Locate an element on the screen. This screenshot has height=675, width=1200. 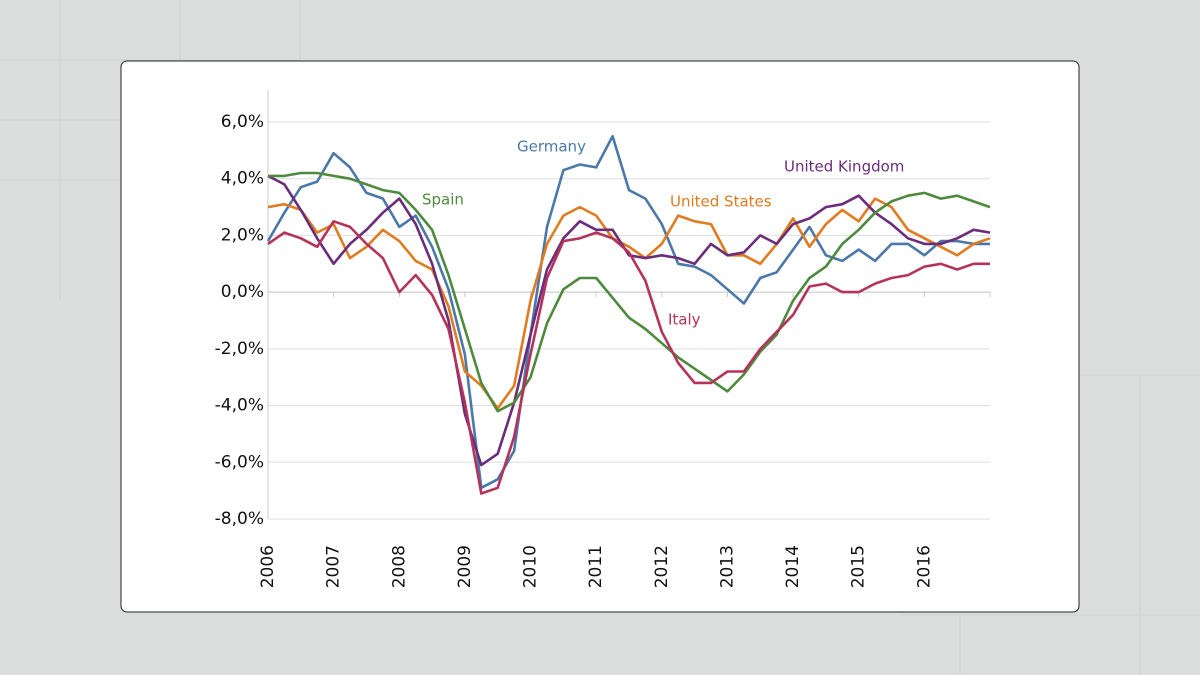
y-tick-label: -8,0% is located at coordinates (239, 519).